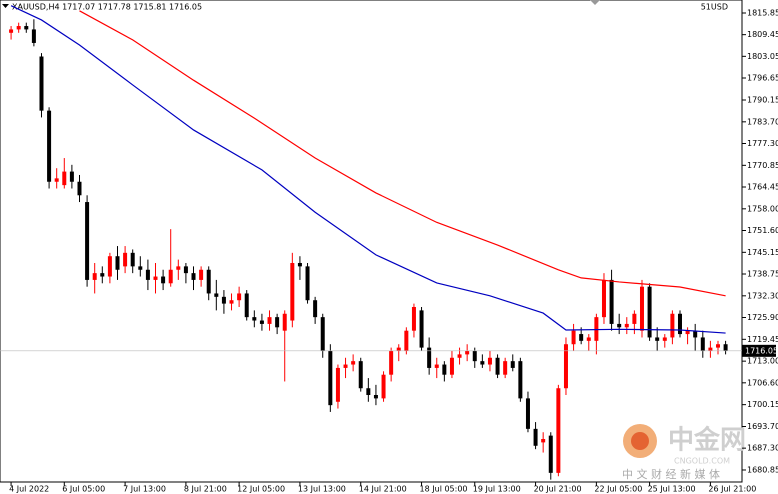 Image resolution: width=778 pixels, height=494 pixels. I want to click on y-tick-label: 1732.30, so click(762, 295).